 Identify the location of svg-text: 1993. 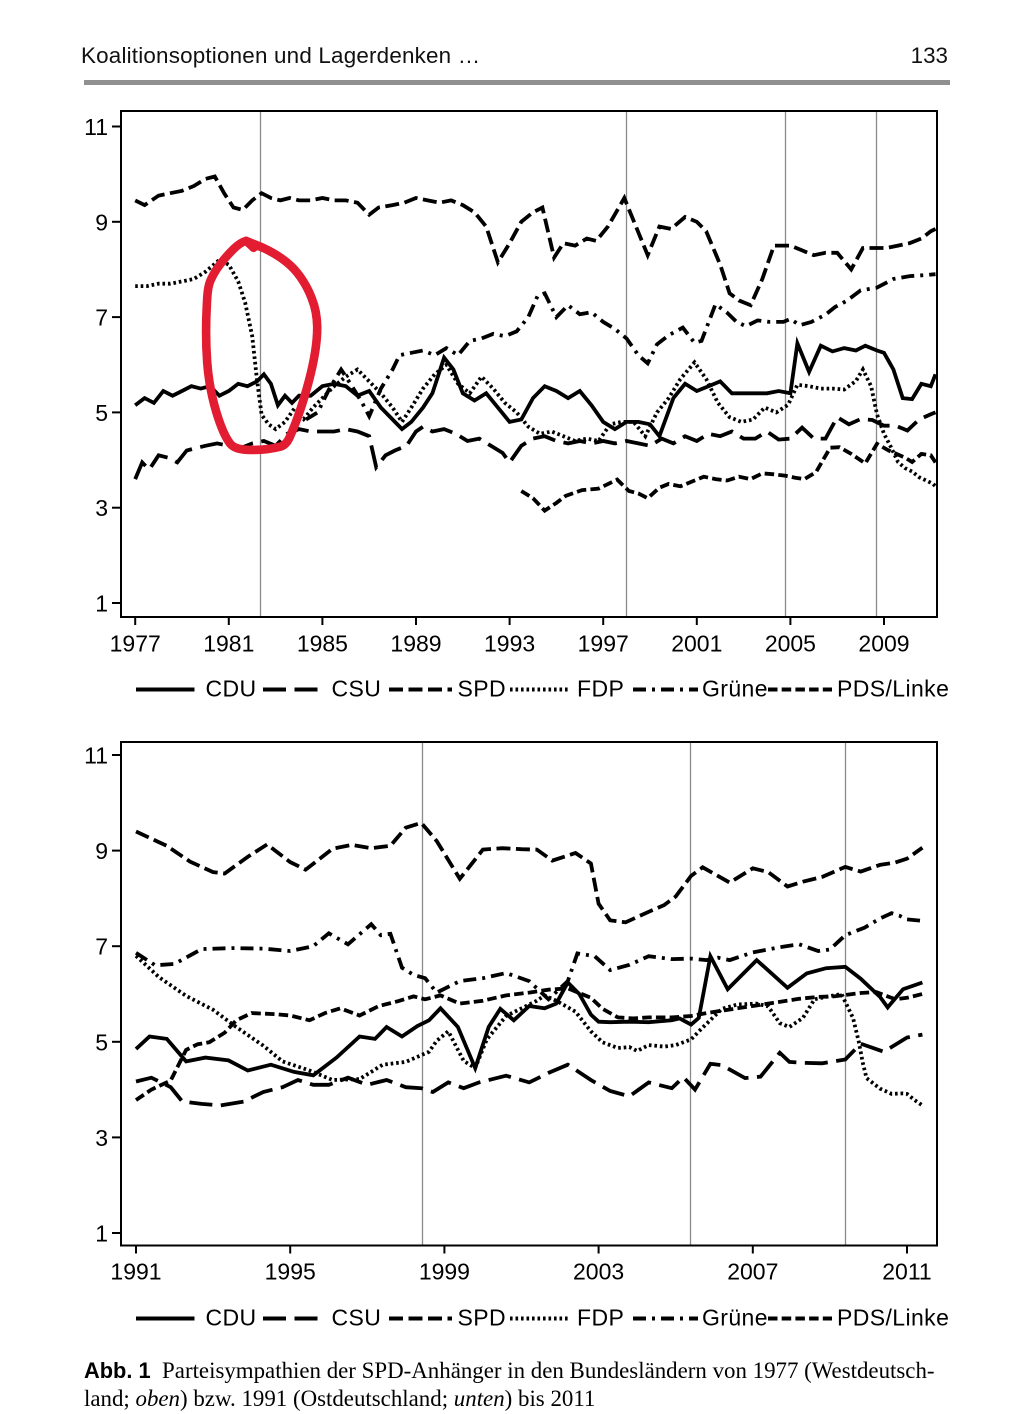
(509, 644).